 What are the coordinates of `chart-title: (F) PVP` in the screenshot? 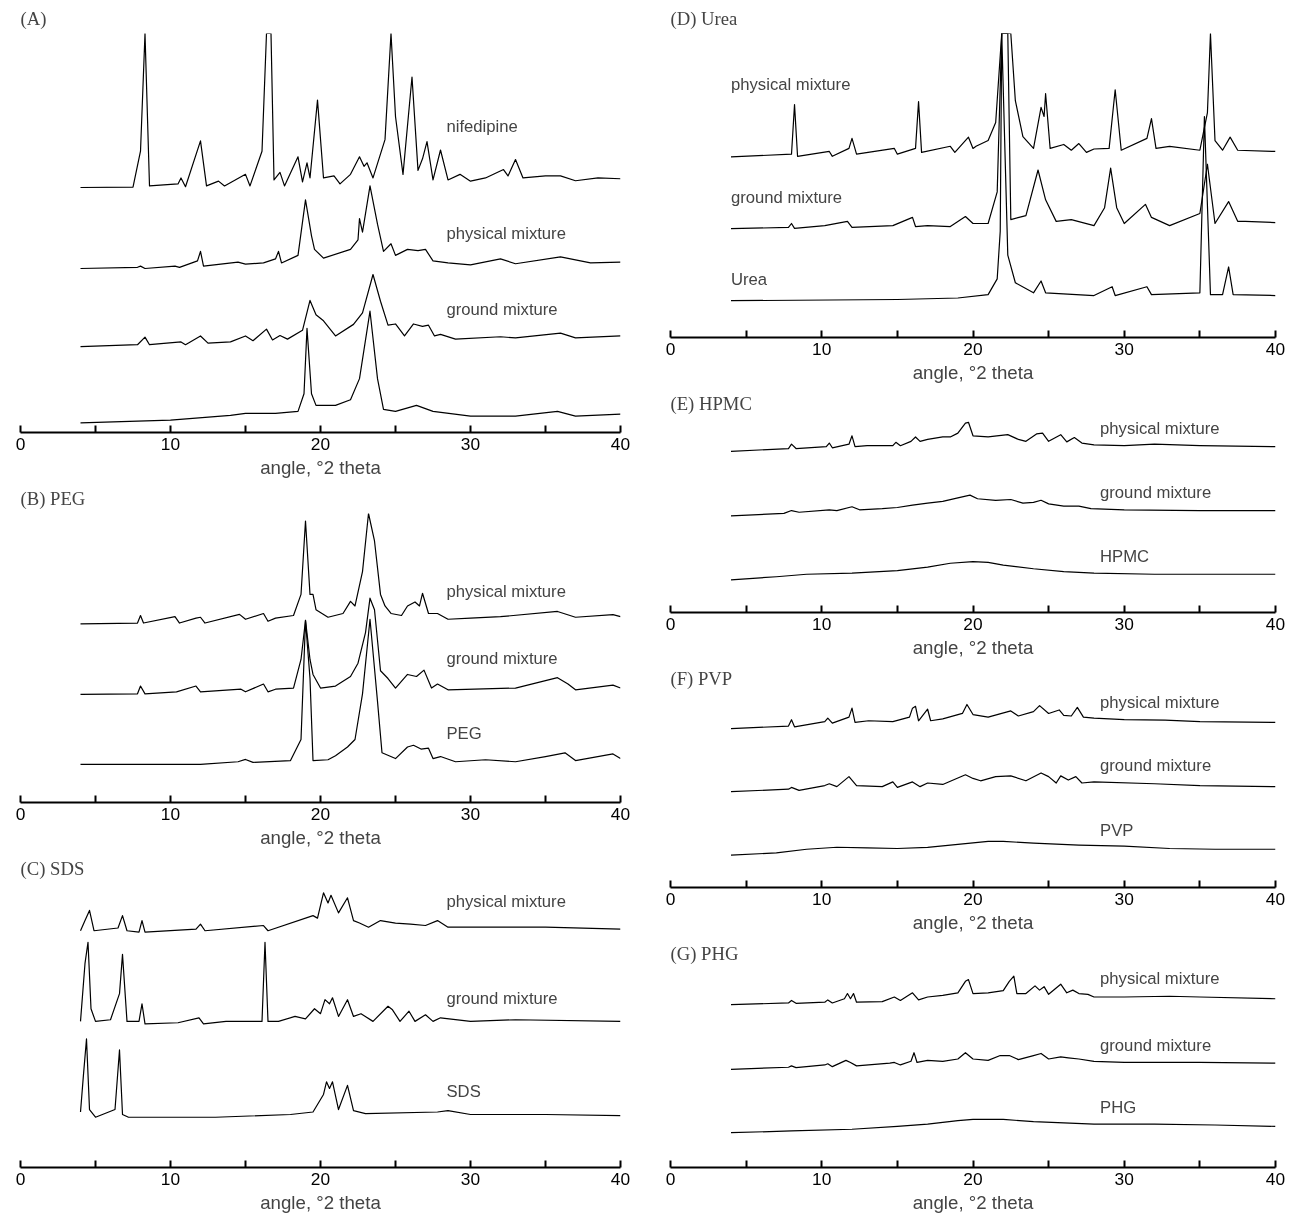 It's located at (701, 678).